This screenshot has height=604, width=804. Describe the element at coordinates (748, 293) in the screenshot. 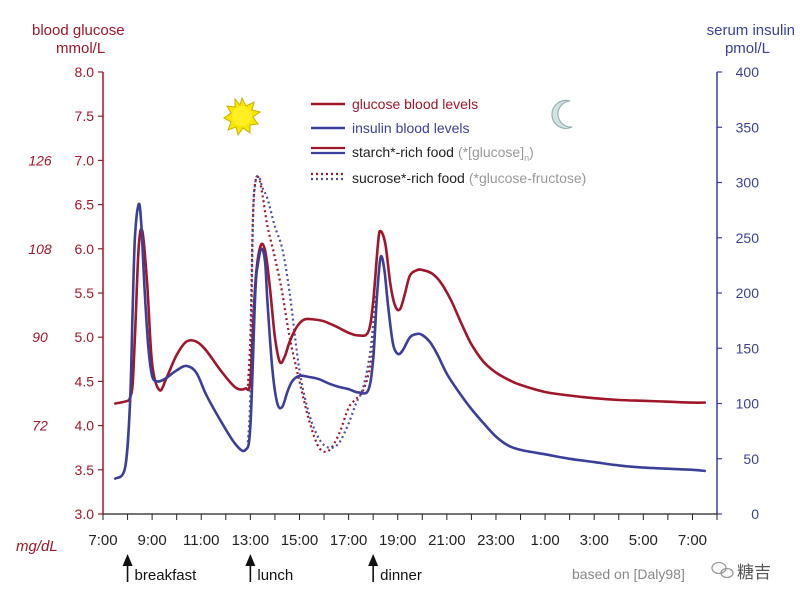

I see `right-tick-label: 200` at that location.